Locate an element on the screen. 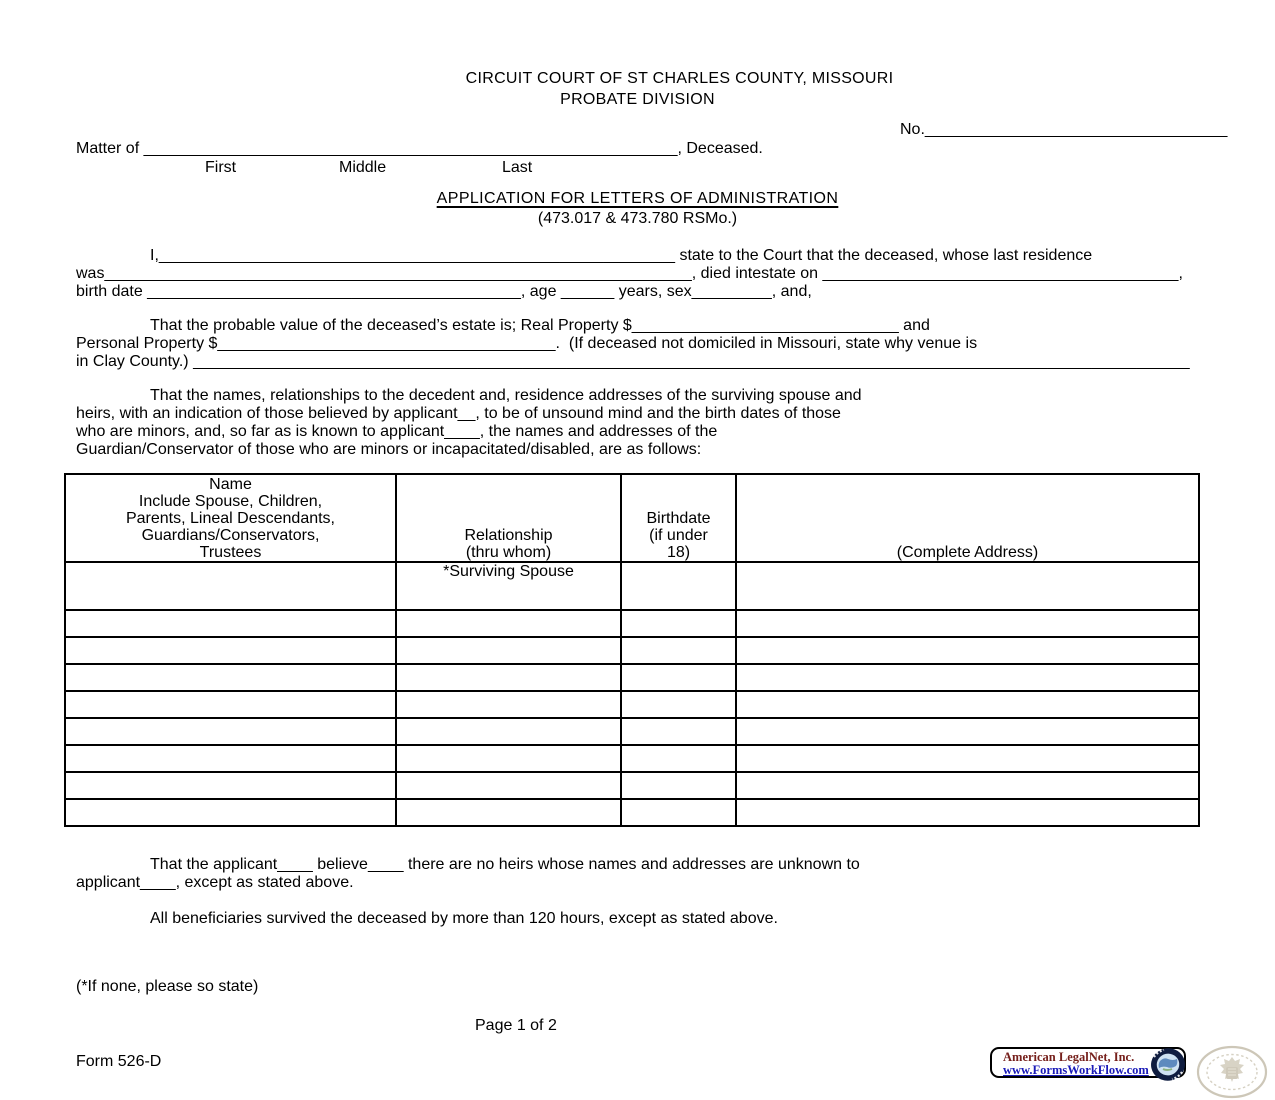 The height and width of the screenshot is (1100, 1275). page-indicator: Page 1 of 2 is located at coordinates (516, 1025).